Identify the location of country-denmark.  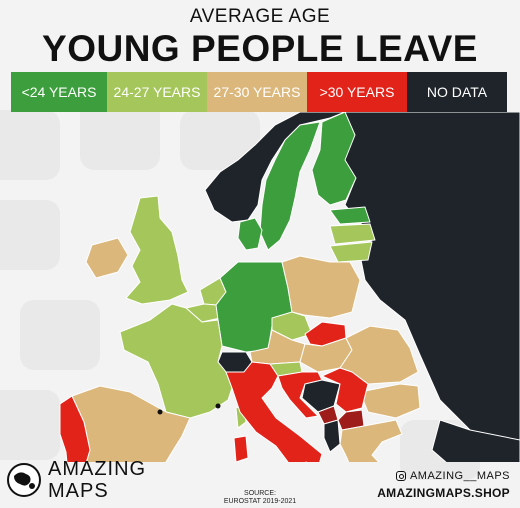
(250, 234).